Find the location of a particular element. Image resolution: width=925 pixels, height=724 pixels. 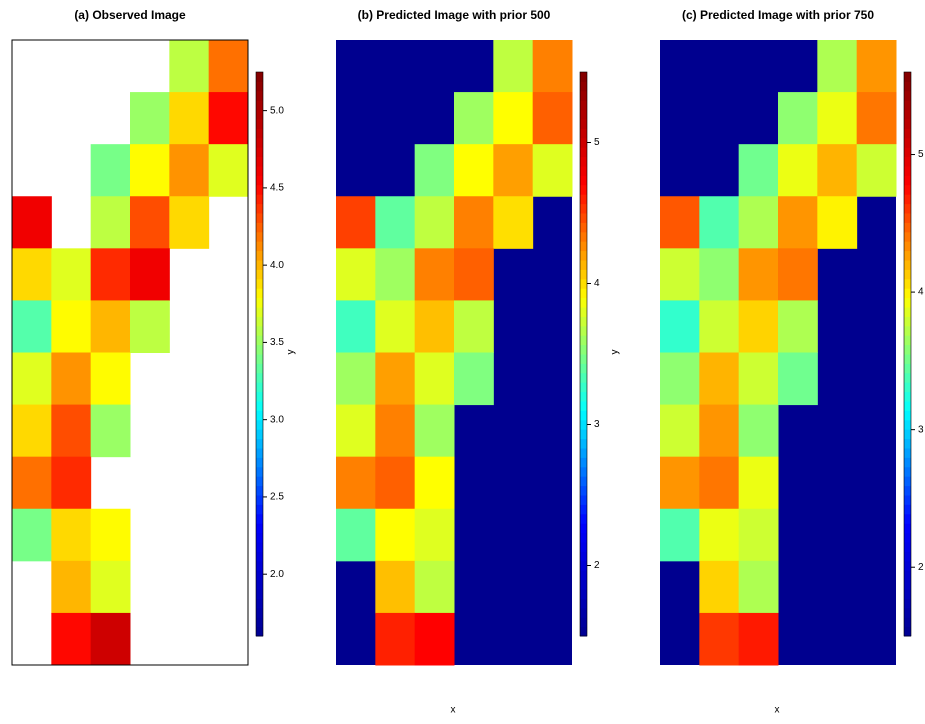

colorbar-tick-label: 4 is located at coordinates (921, 292).